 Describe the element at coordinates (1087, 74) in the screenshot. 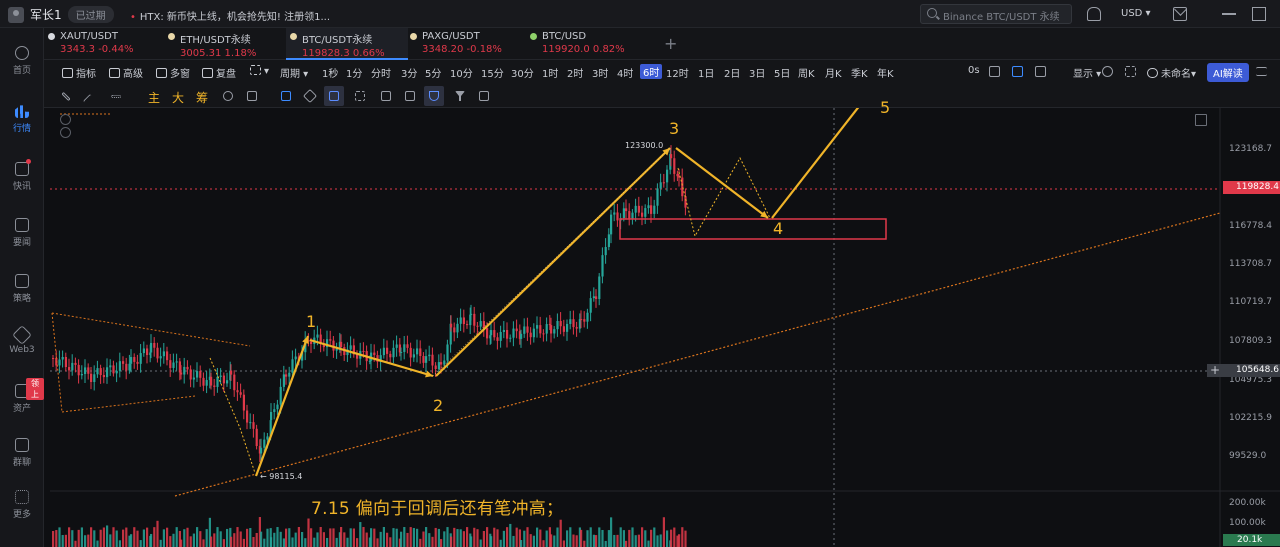

I see `display-button: 显示 ▾` at that location.